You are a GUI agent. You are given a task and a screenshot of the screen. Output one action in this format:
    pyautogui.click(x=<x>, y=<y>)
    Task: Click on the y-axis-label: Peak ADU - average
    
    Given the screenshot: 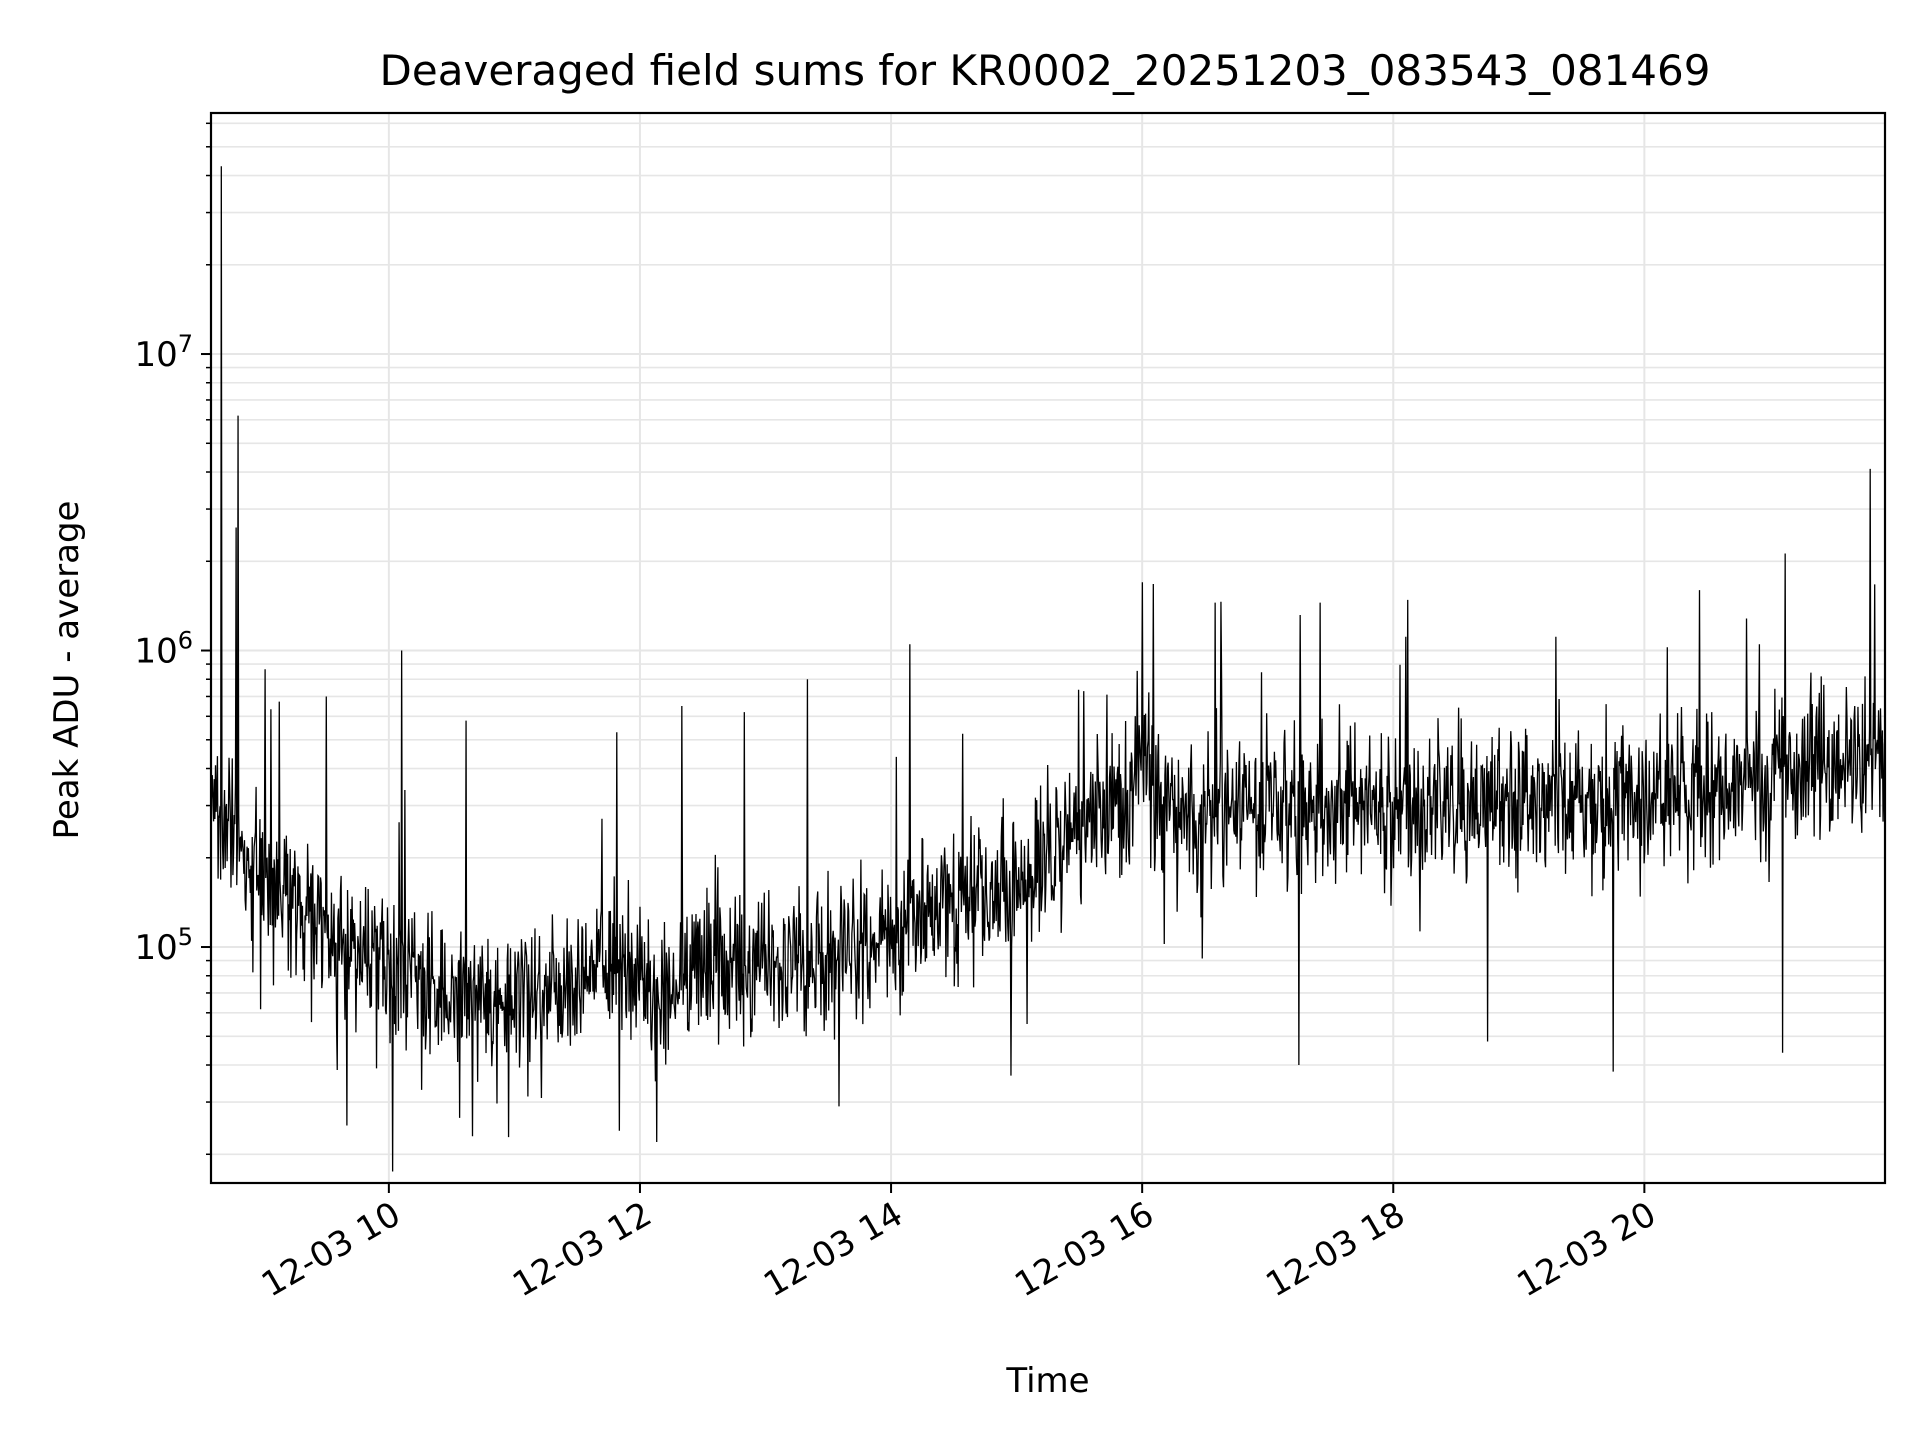 What is the action you would take?
    pyautogui.click(x=67, y=670)
    